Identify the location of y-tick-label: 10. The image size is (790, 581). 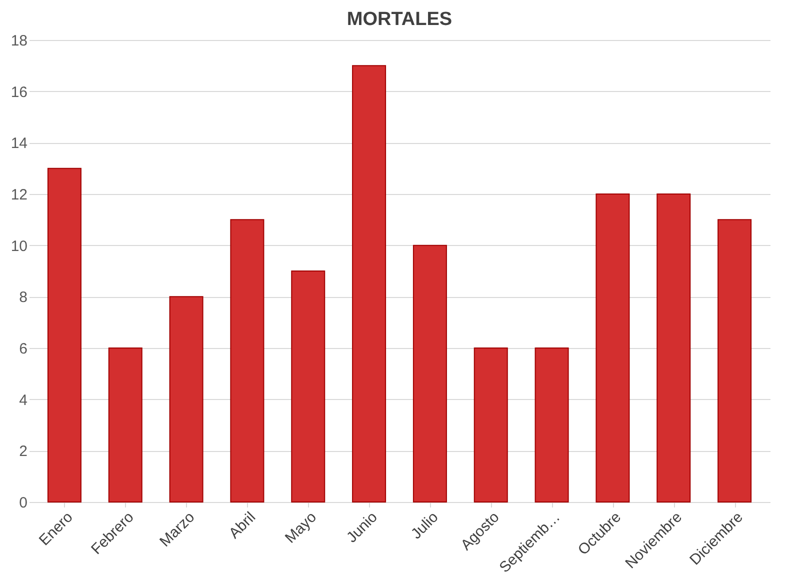
(19, 246).